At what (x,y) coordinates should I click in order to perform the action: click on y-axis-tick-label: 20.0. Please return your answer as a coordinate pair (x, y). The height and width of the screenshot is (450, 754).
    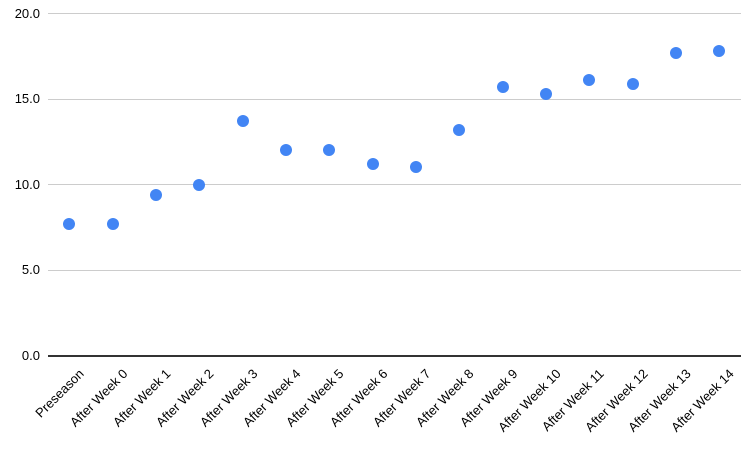
    Looking at the image, I should click on (27, 13).